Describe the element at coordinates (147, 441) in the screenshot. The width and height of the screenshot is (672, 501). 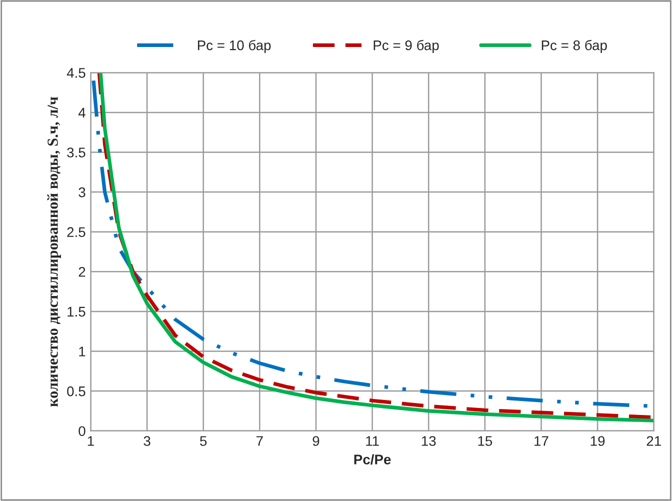
I see `x-tick-label: 3` at that location.